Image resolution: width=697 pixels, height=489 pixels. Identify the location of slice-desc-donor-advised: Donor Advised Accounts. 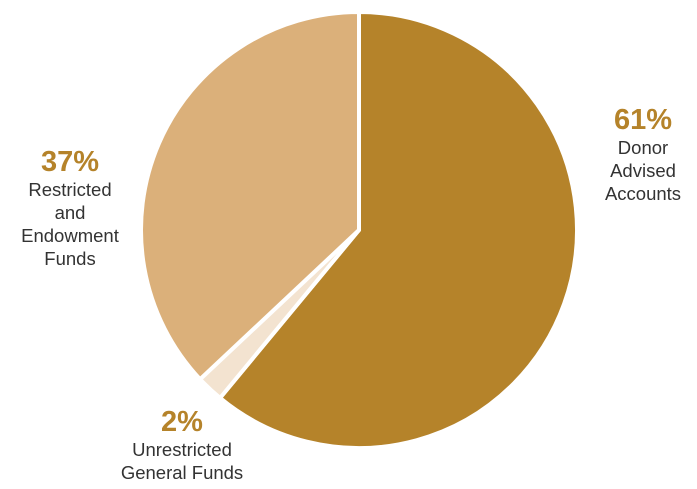
(643, 170).